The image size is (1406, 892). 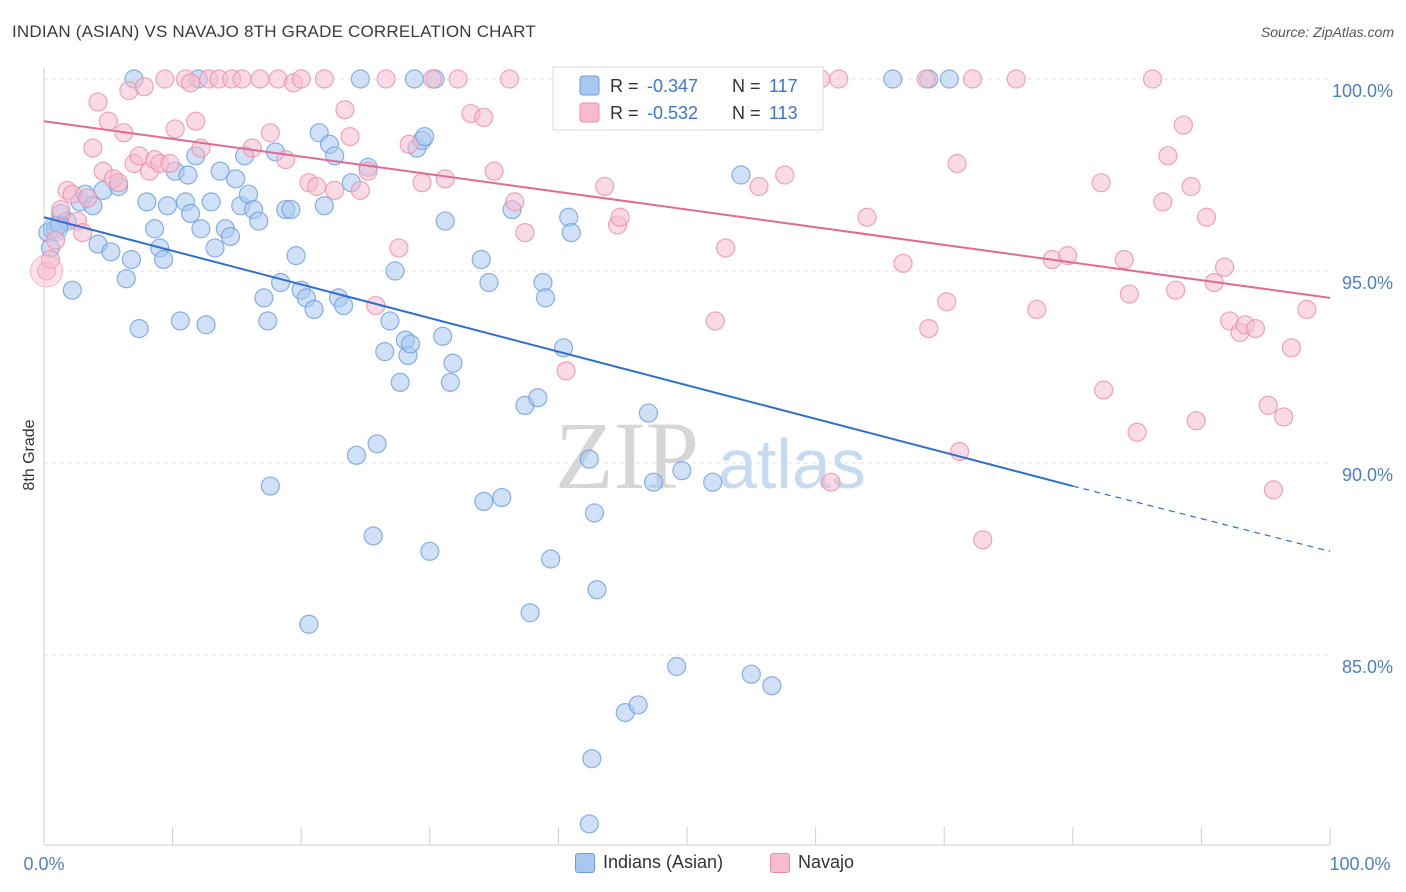 I want to click on legend-n-label-1: N =, so click(x=746, y=86).